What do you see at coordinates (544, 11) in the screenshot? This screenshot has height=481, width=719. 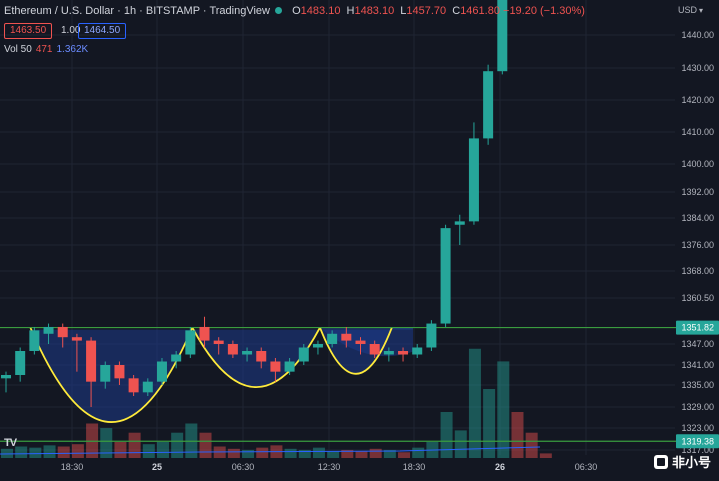 I see `change-value: −19.20 (−1.30%)` at bounding box center [544, 11].